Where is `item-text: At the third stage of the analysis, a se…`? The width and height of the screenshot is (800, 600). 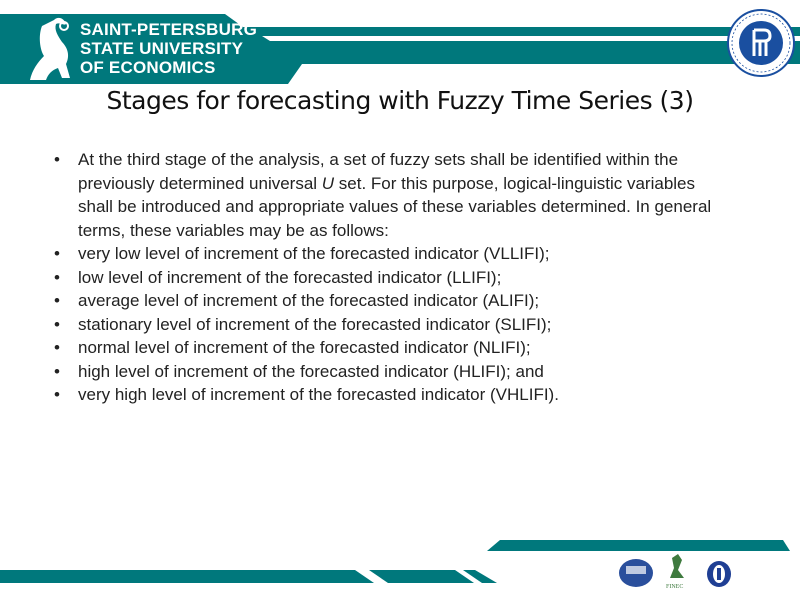 item-text: At the third stage of the analysis, a se… is located at coordinates (378, 171).